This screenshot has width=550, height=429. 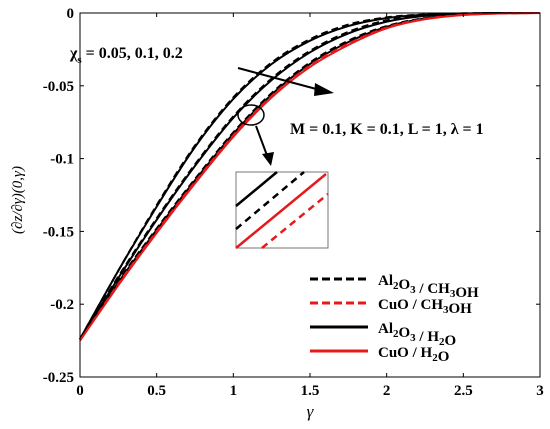 What do you see at coordinates (310, 391) in the screenshot?
I see `x-tick-label: 1.5` at bounding box center [310, 391].